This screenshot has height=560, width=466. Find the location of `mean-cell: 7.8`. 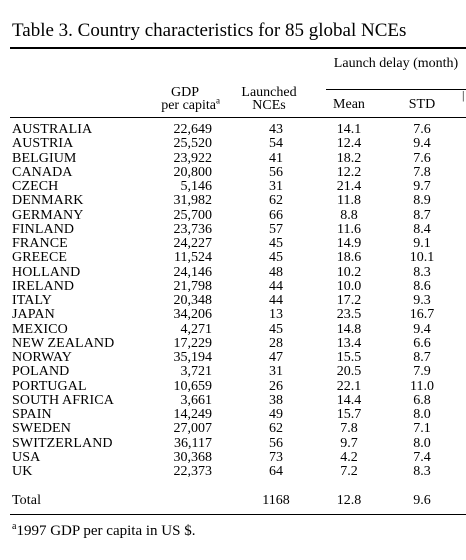

mean-cell: 7.8 is located at coordinates (349, 429).